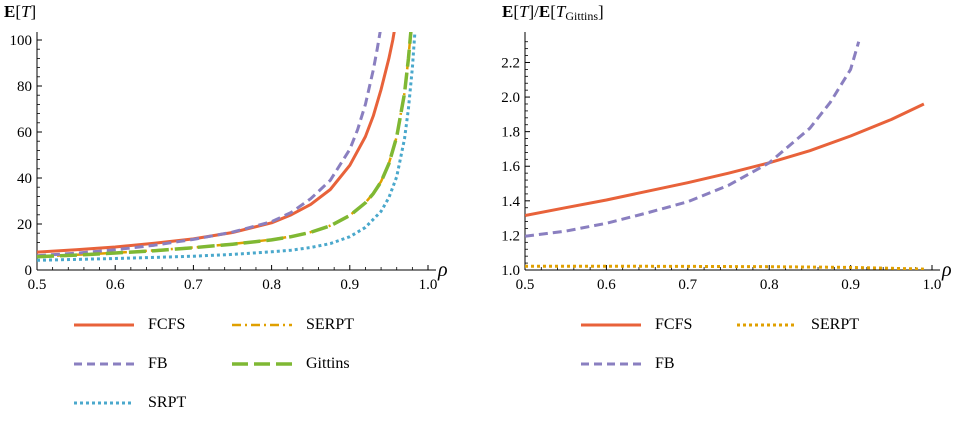 This screenshot has height=421, width=970. I want to click on y-tick-label-right: 1.2, so click(510, 236).